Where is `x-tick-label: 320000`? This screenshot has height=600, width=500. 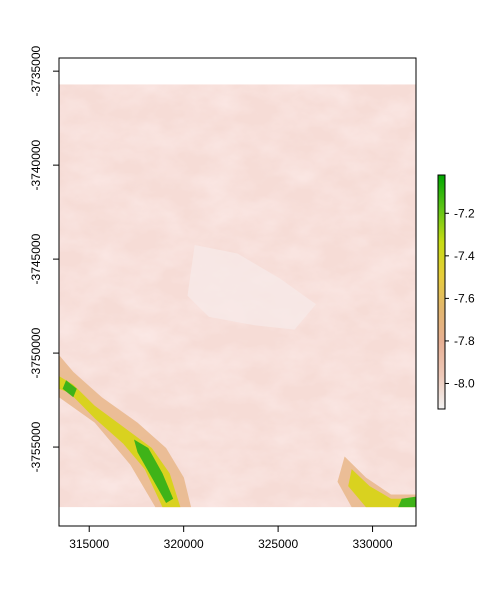
x-tick-label: 320000 is located at coordinates (184, 544).